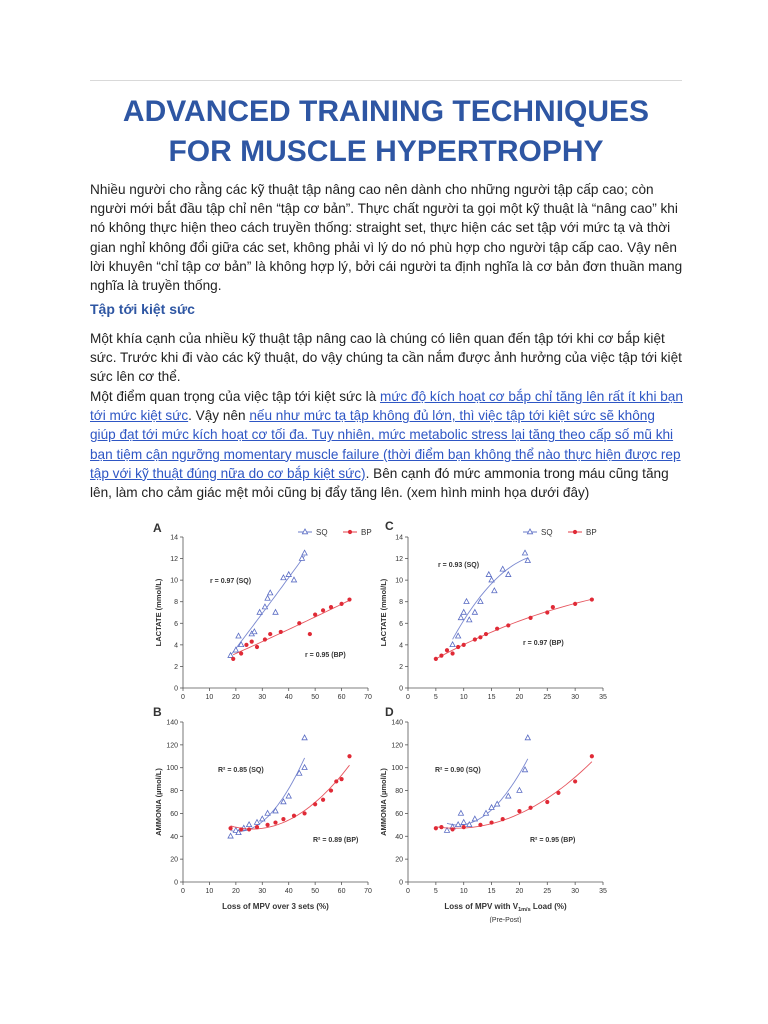 This screenshot has width=768, height=1024. What do you see at coordinates (547, 532) in the screenshot?
I see `legend-label: SQ` at bounding box center [547, 532].